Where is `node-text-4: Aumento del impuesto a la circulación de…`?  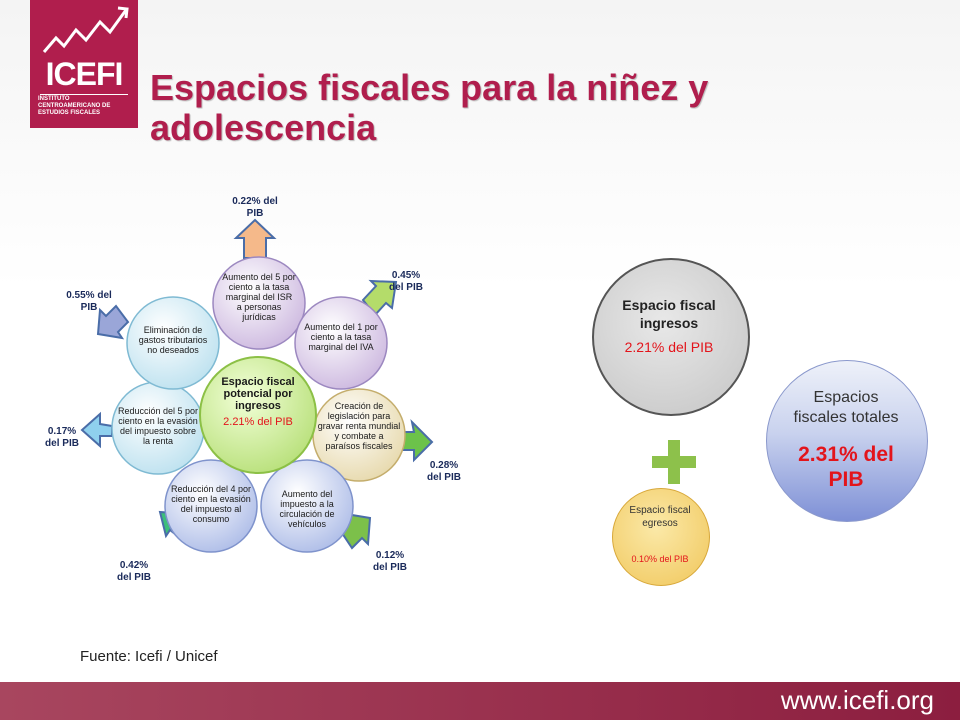 node-text-4: Aumento del impuesto a la circulación de… is located at coordinates (307, 509).